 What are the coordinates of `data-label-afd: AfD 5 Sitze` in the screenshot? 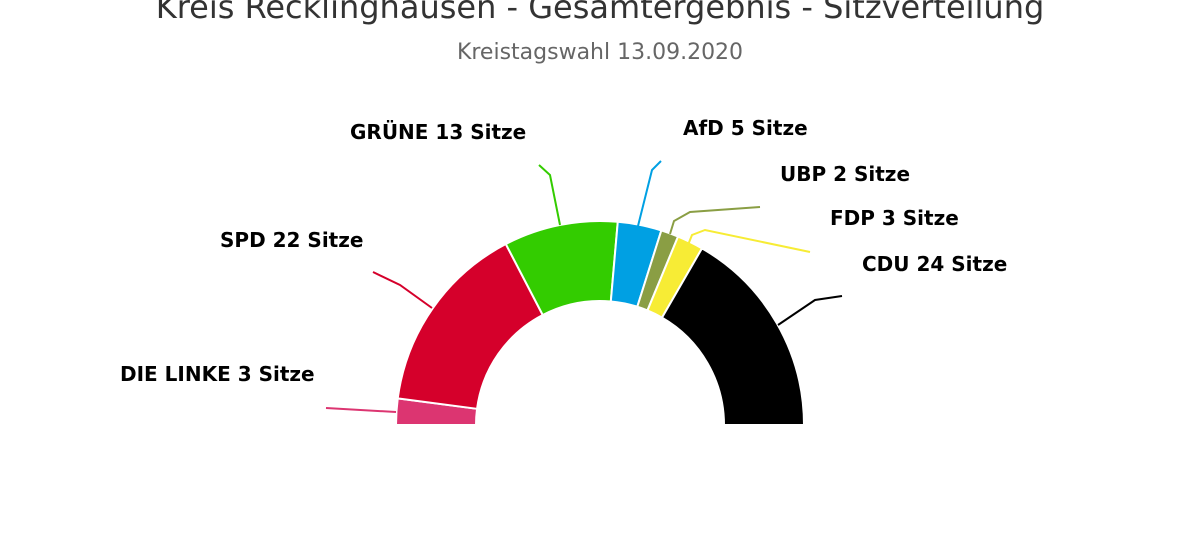 It's located at (745, 128).